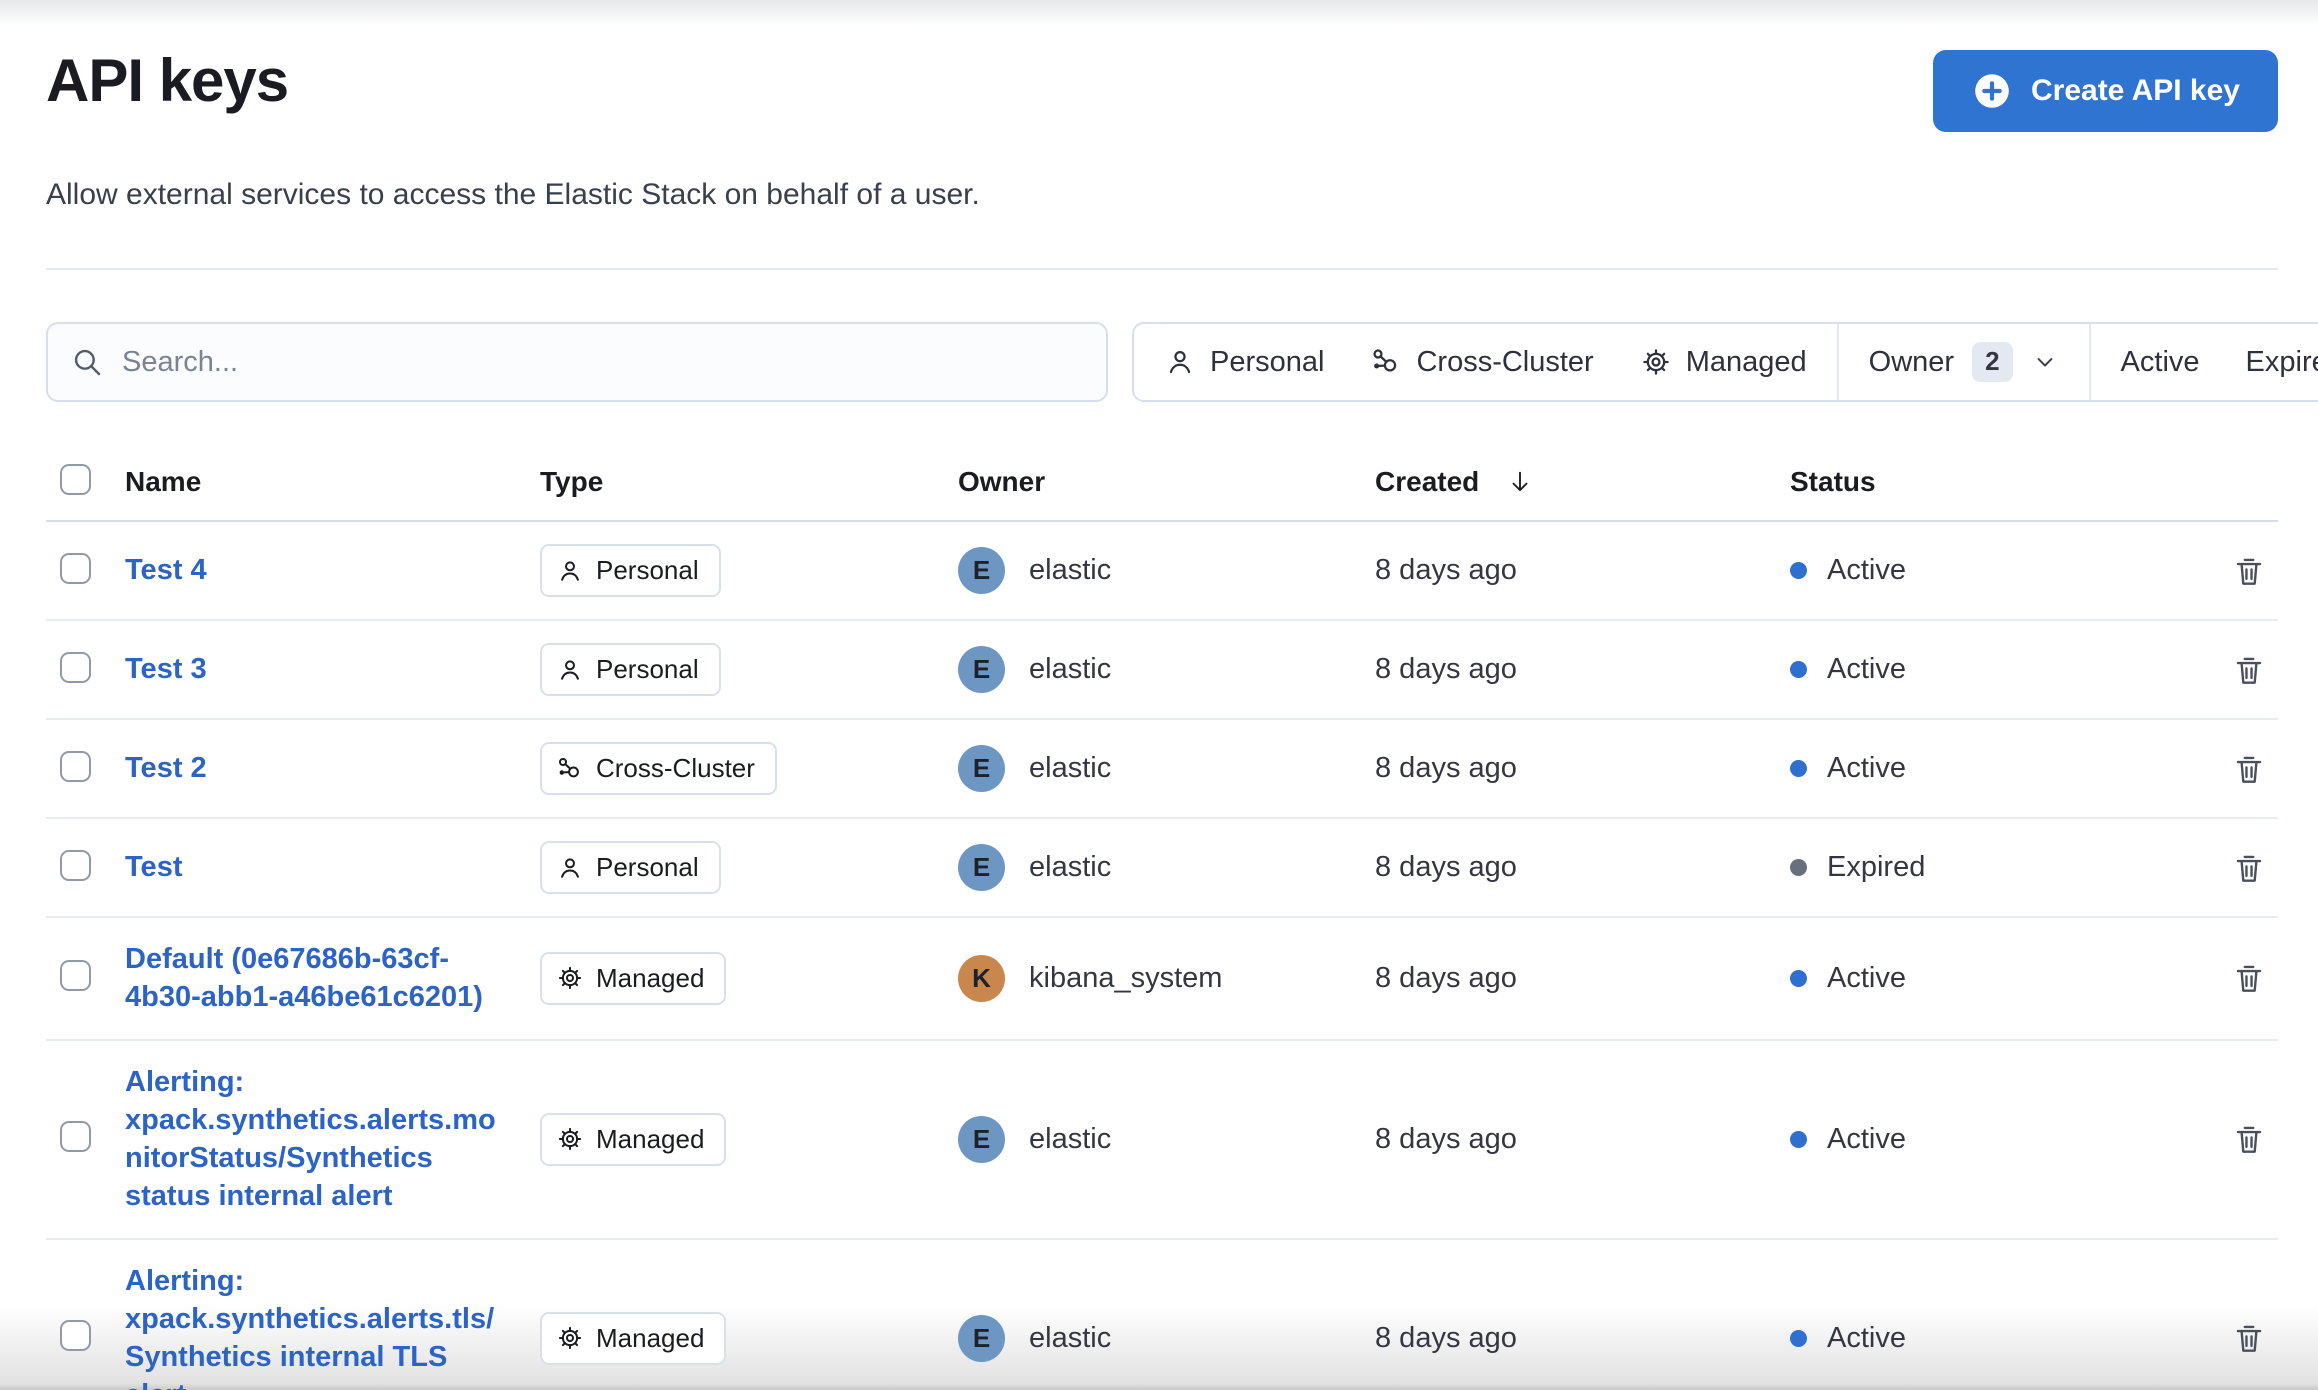 This screenshot has height=1390, width=2318. I want to click on filter-bar: Personal Cross-Cluster Managed Owner 2, so click(1725, 362).